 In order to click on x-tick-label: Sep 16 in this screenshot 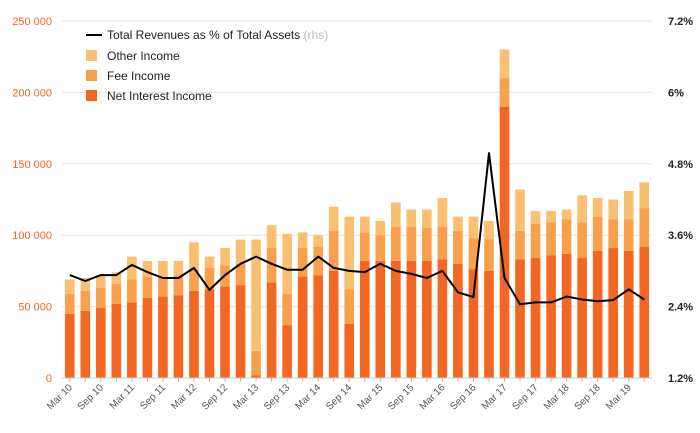, I will do `click(463, 397)`.